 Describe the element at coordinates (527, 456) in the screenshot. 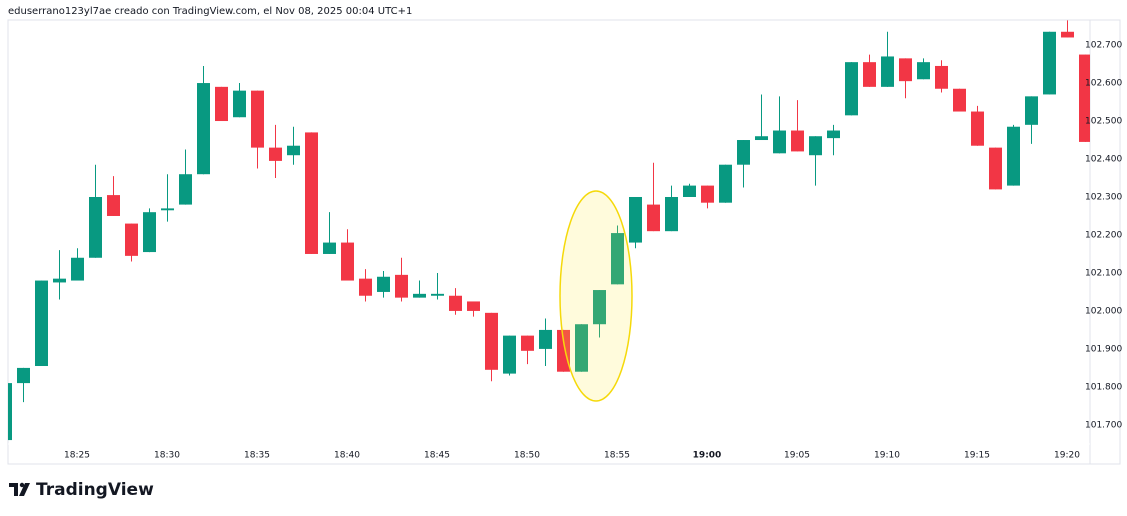

I see `x-tick-label: 18:50` at that location.